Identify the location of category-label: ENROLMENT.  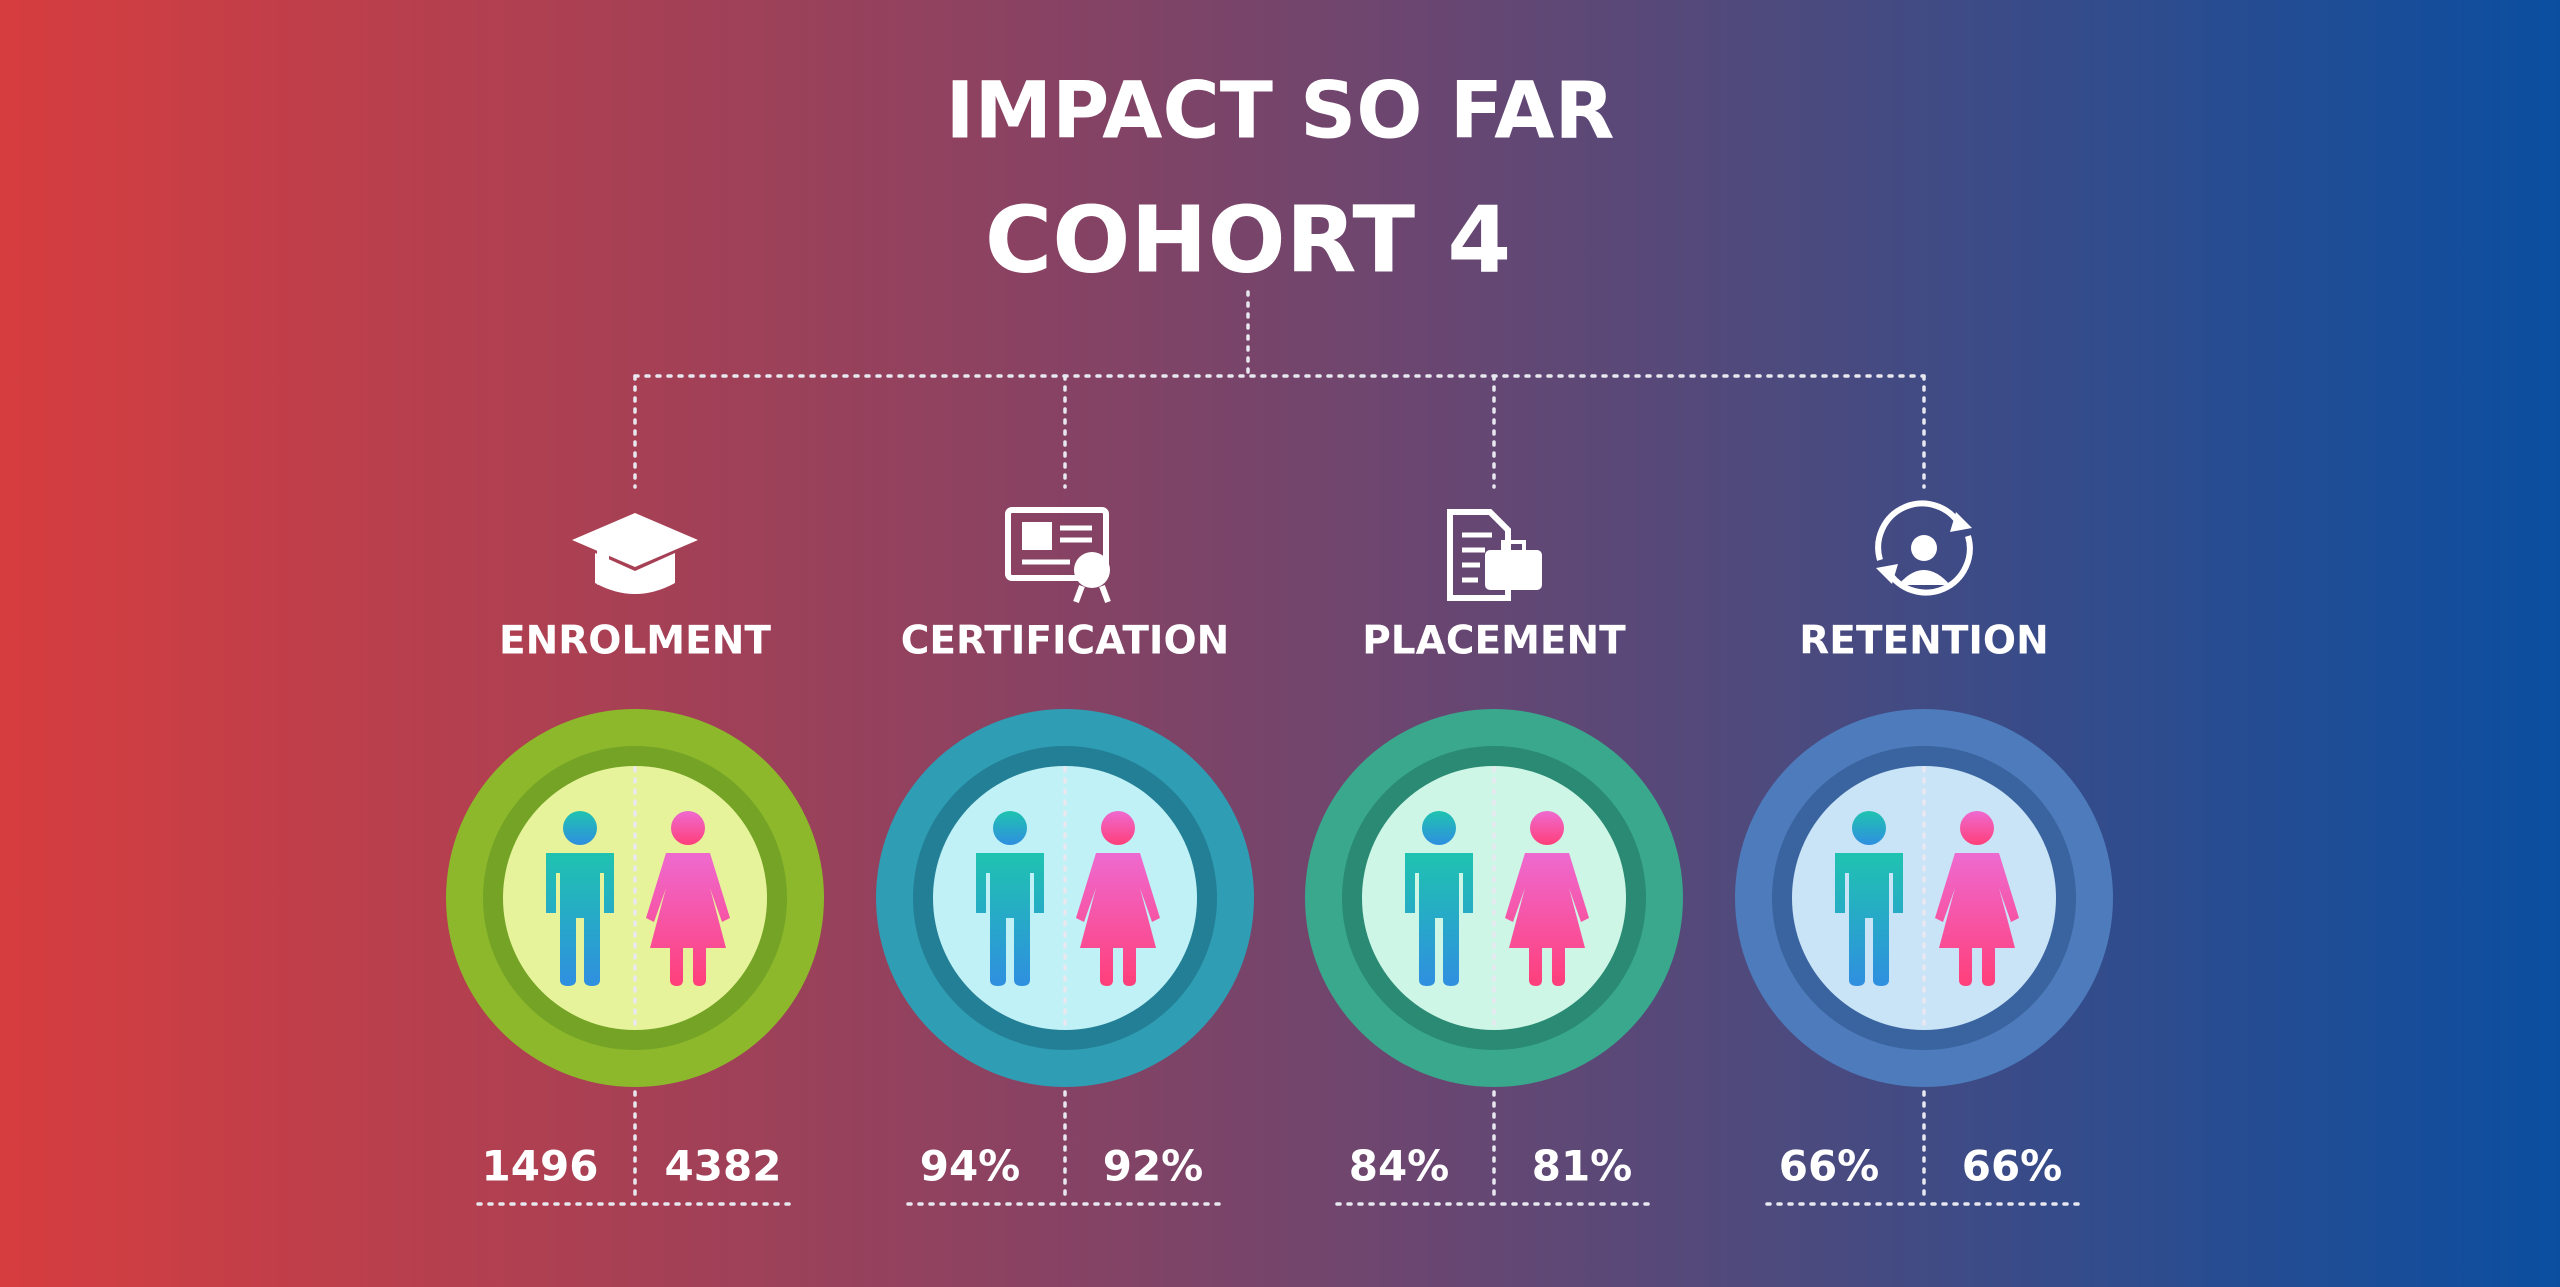
(635, 641).